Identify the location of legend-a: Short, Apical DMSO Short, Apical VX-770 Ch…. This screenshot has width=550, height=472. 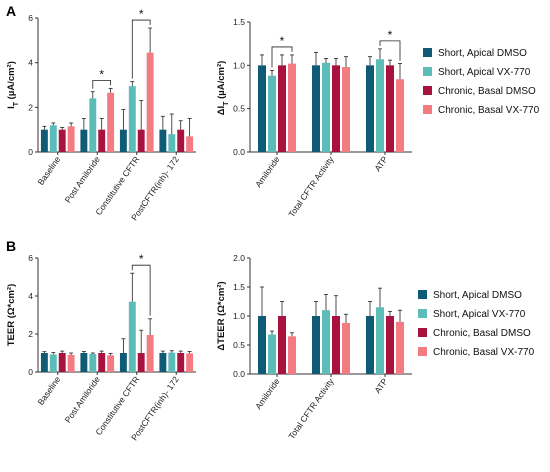
(481, 82).